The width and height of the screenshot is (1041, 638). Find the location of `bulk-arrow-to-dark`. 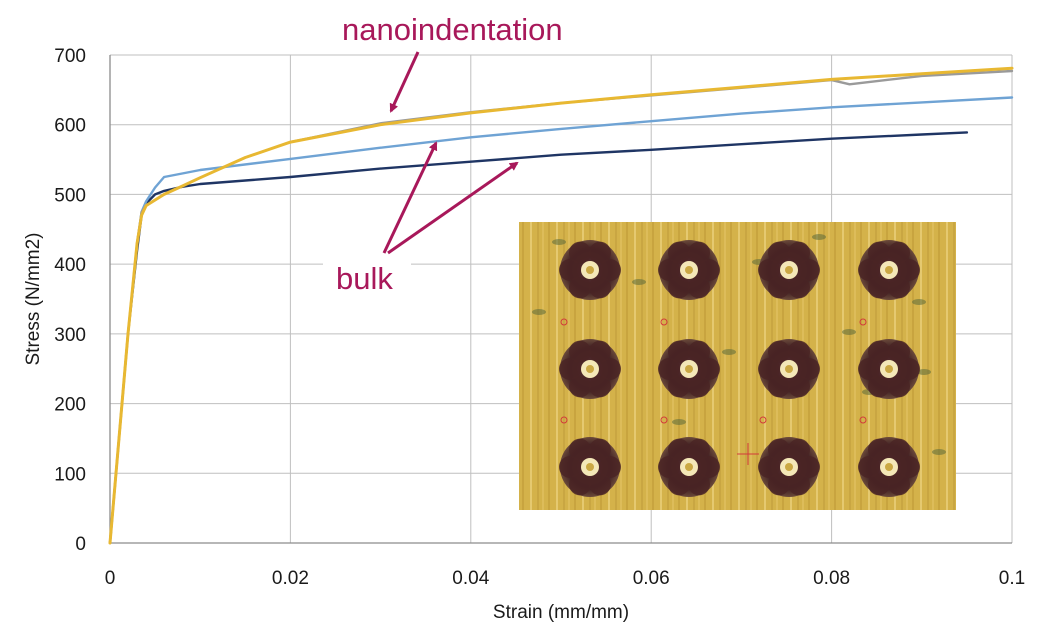

bulk-arrow-to-dark is located at coordinates (453, 208).